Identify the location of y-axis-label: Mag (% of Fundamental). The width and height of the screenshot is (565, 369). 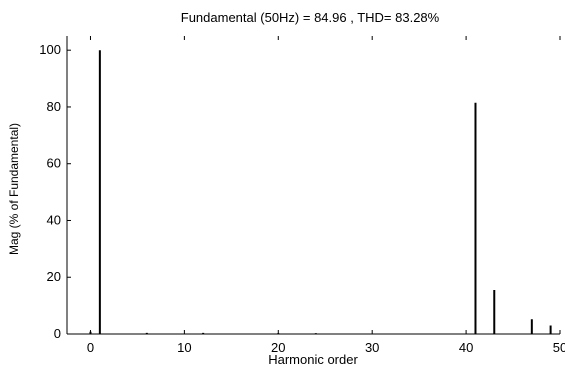
(14, 189).